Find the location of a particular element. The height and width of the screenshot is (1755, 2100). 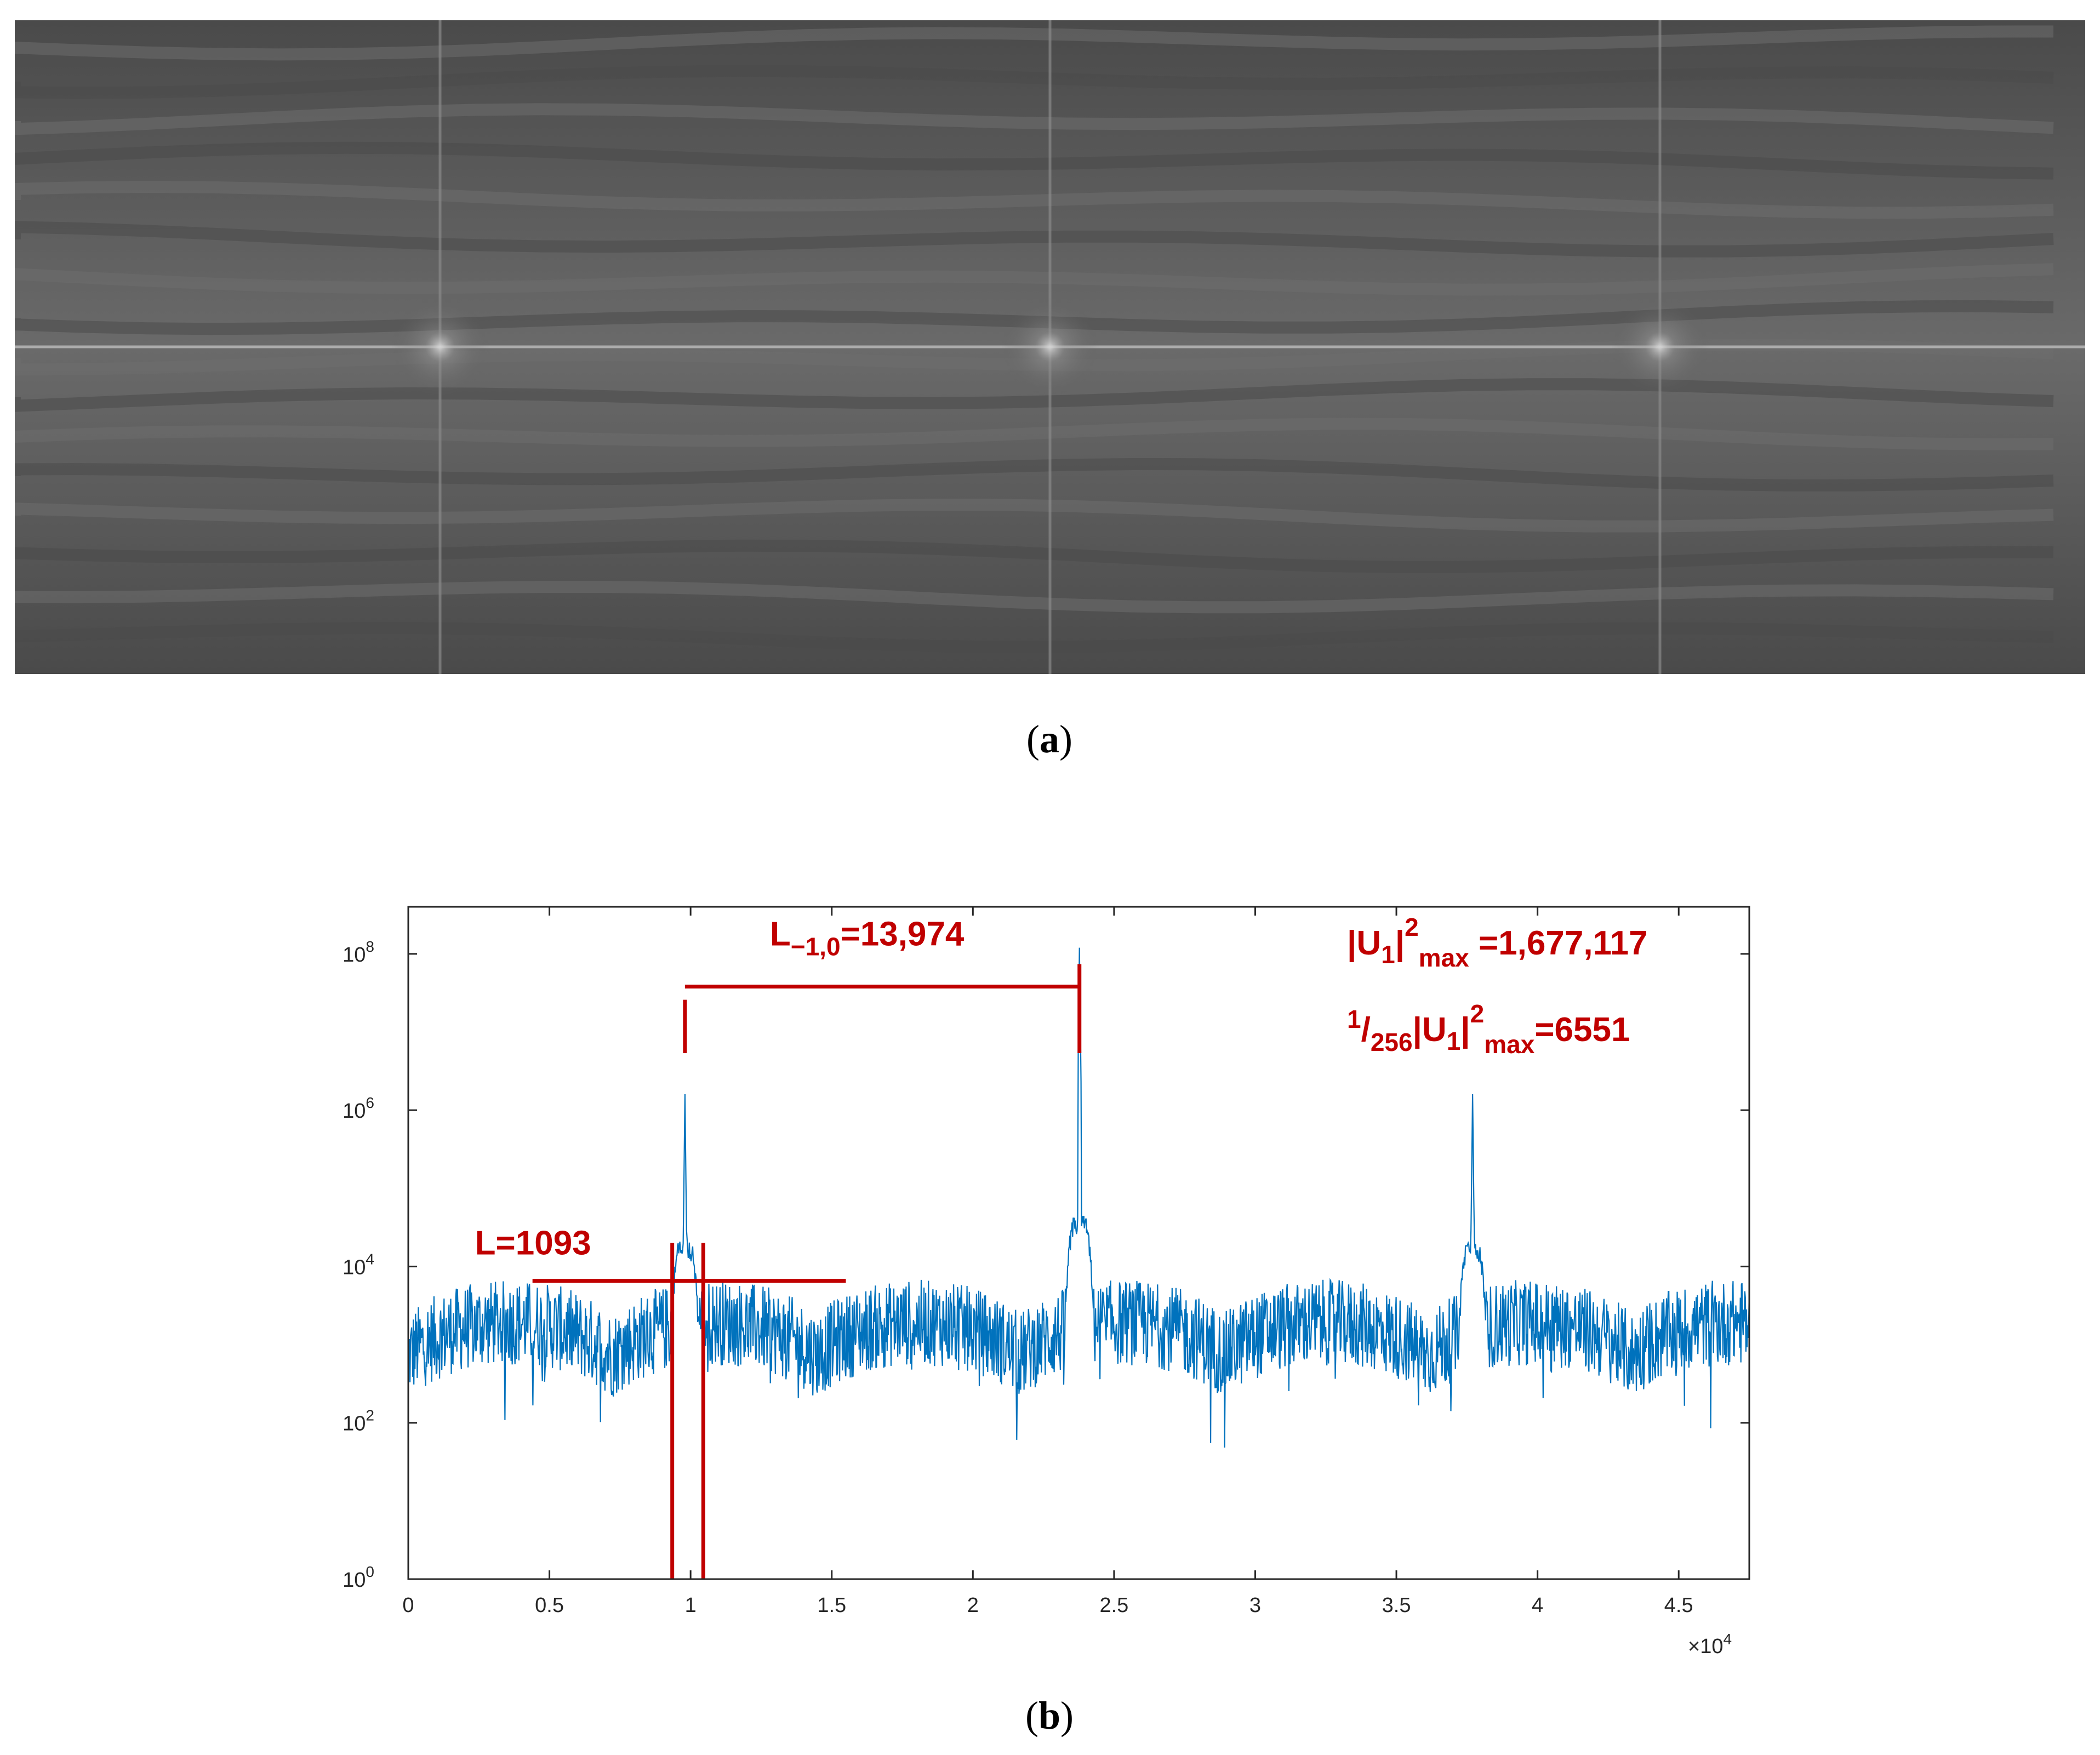

y-tick-label: 10⁶ is located at coordinates (358, 1108).